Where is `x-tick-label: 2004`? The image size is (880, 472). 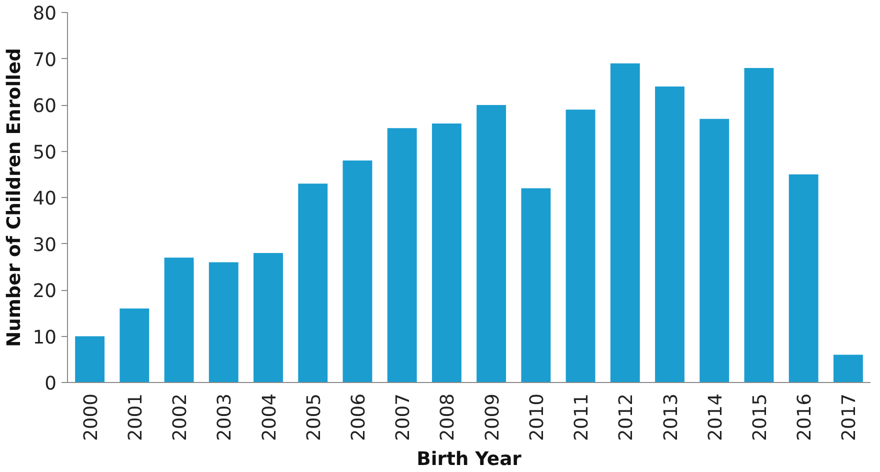
x-tick-label: 2004 is located at coordinates (269, 417).